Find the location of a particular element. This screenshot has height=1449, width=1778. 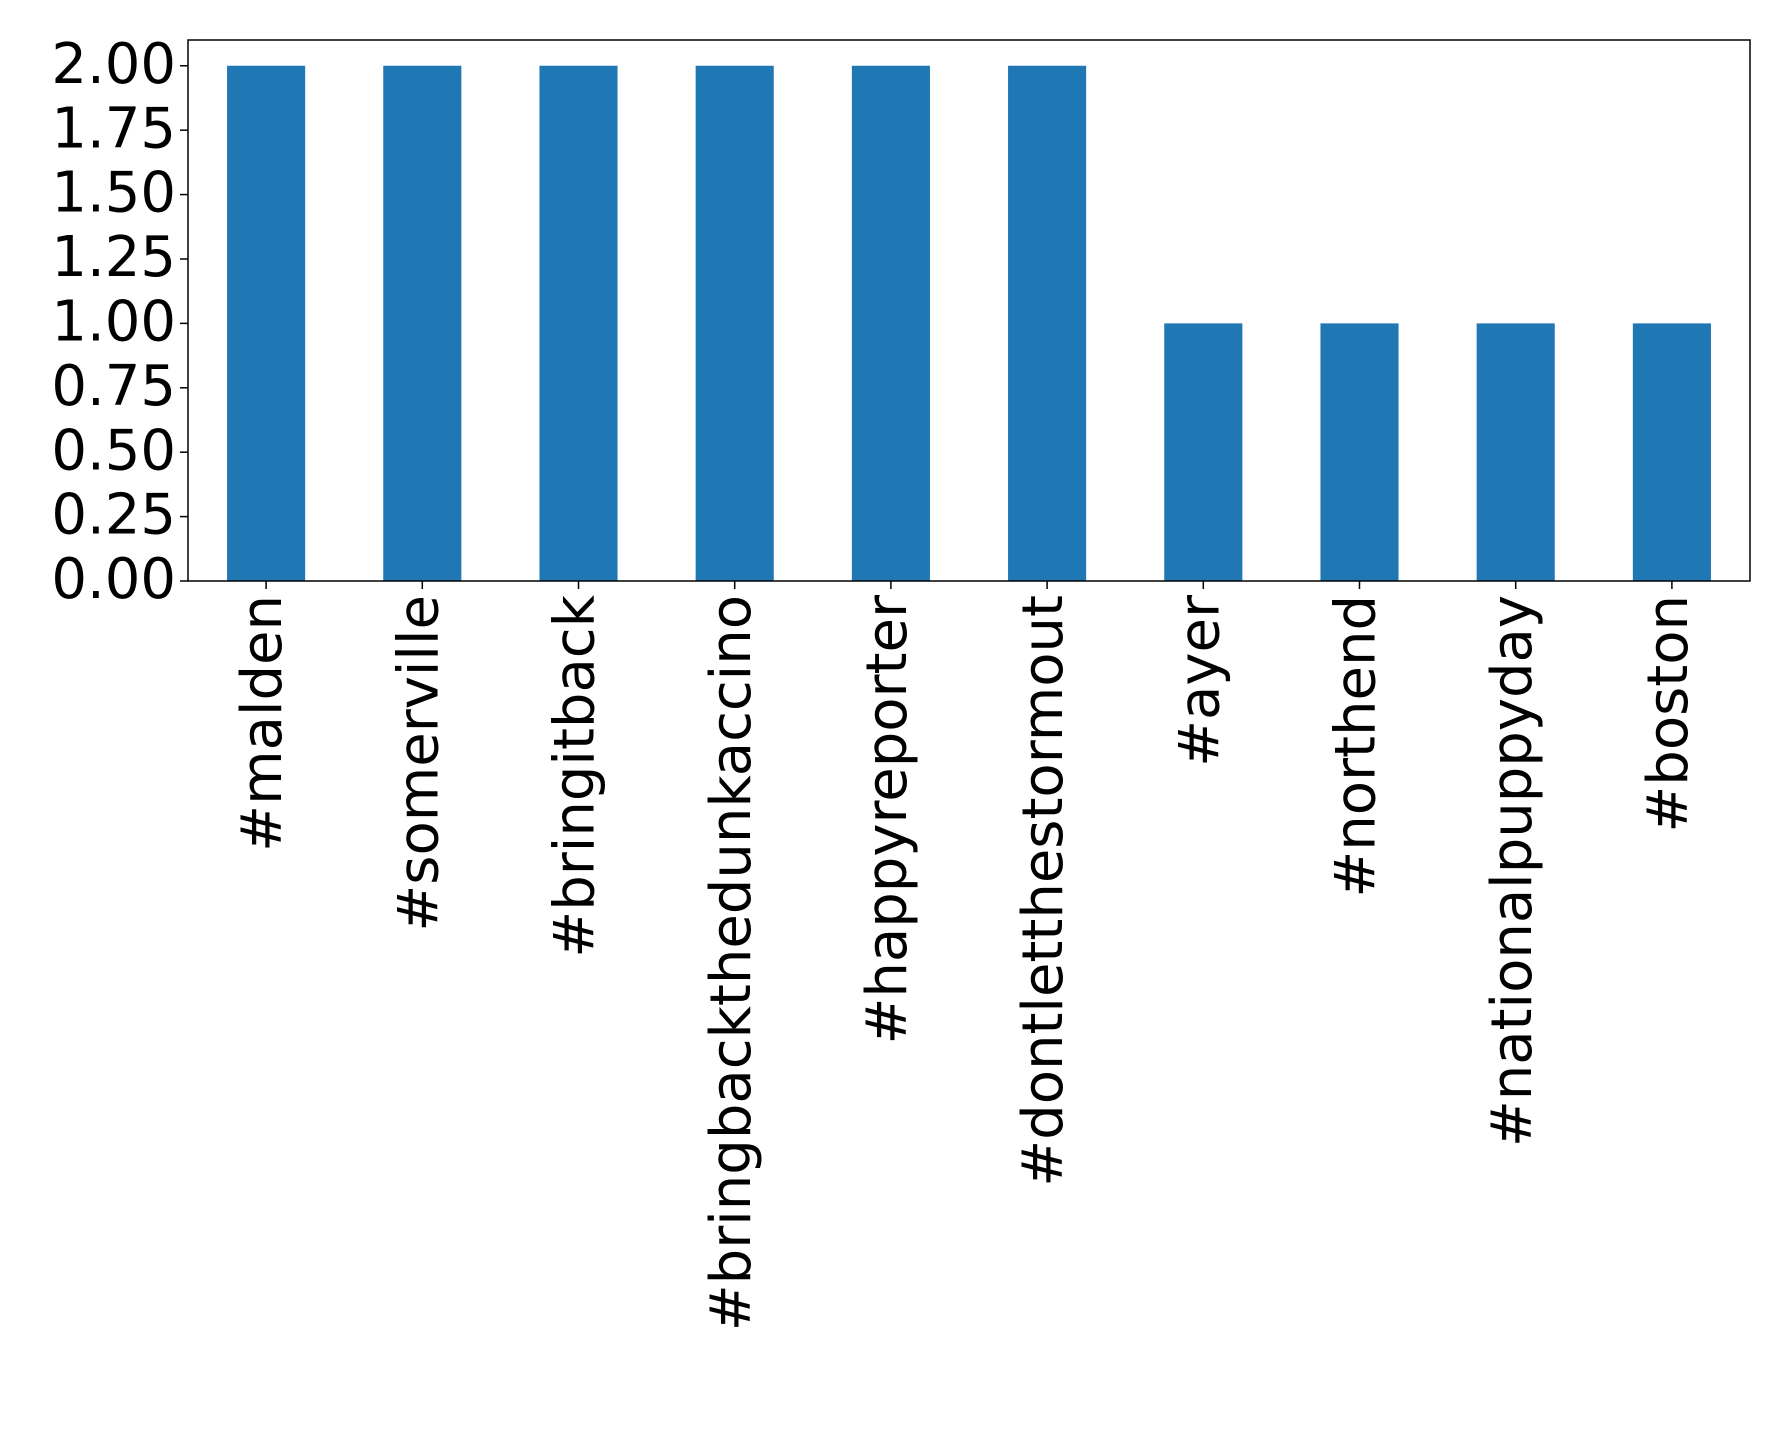

x-tick-label: #nationalpuppyday is located at coordinates (1512, 871).